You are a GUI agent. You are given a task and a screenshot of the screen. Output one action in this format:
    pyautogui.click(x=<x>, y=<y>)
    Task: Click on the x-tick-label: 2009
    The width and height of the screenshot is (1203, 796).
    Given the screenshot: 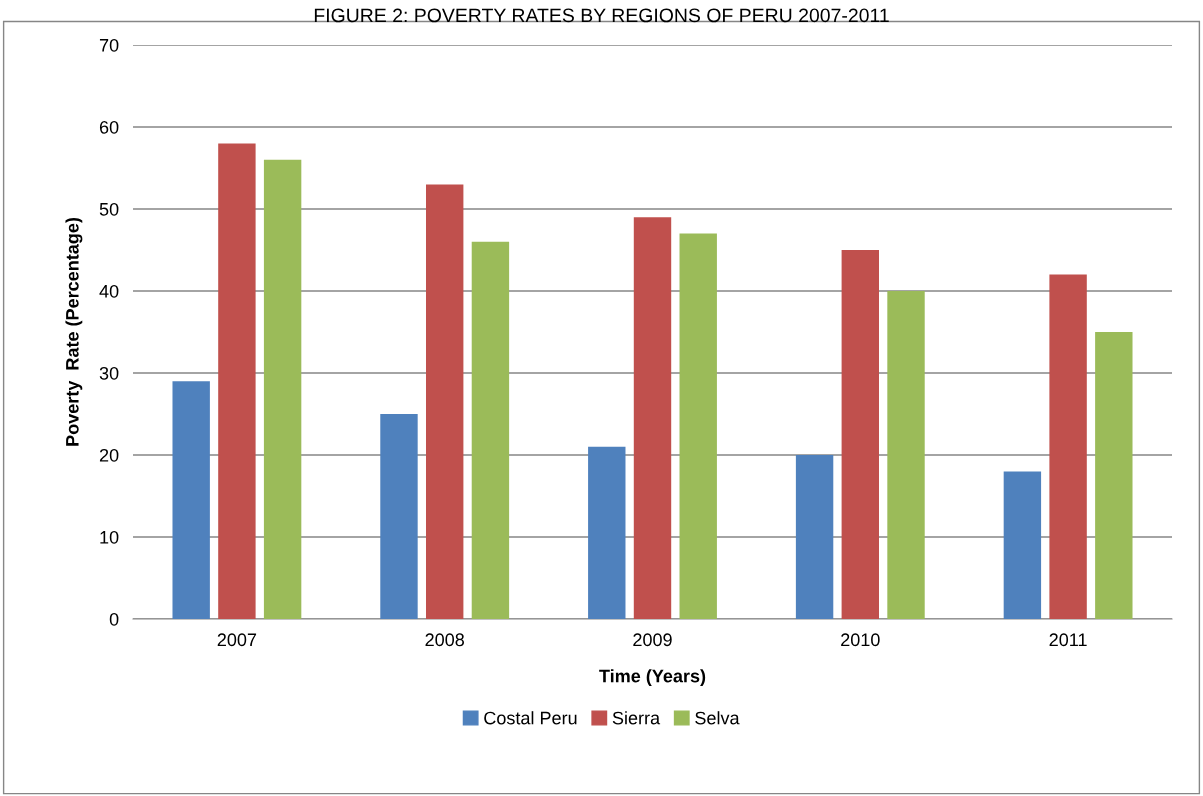 What is the action you would take?
    pyautogui.click(x=652, y=640)
    